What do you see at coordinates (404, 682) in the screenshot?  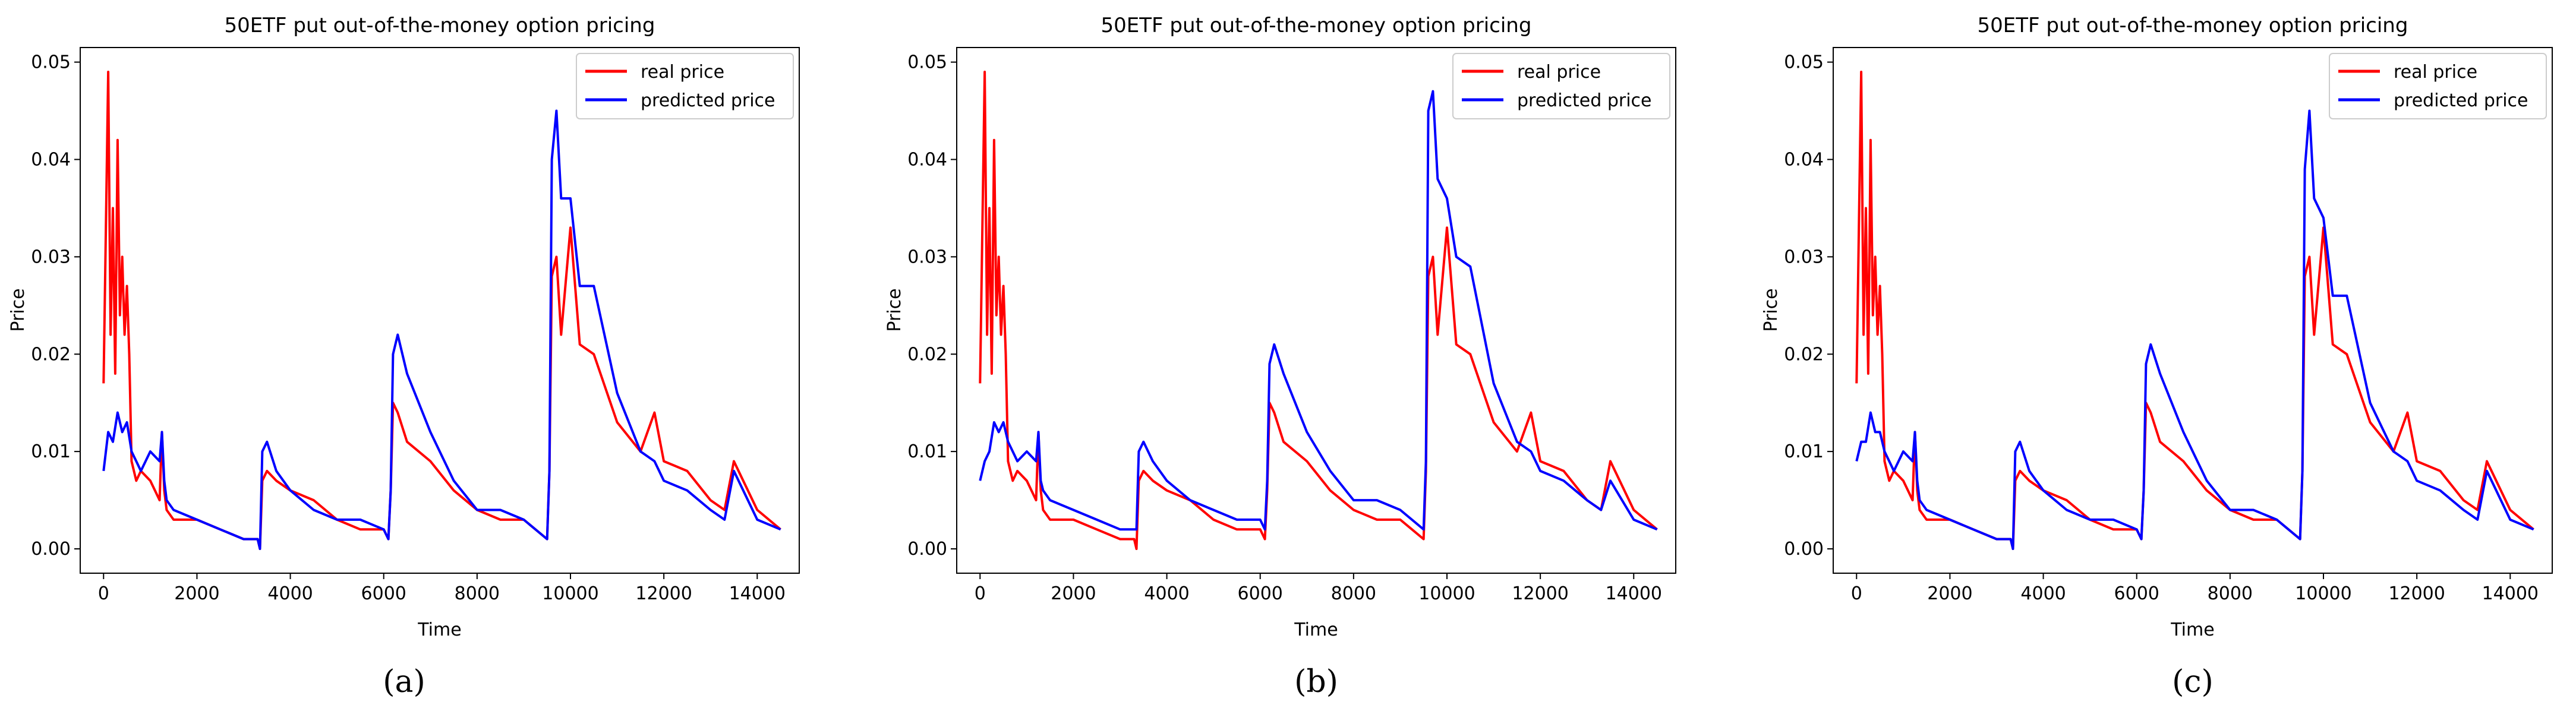 I see `panel-label: (a)` at bounding box center [404, 682].